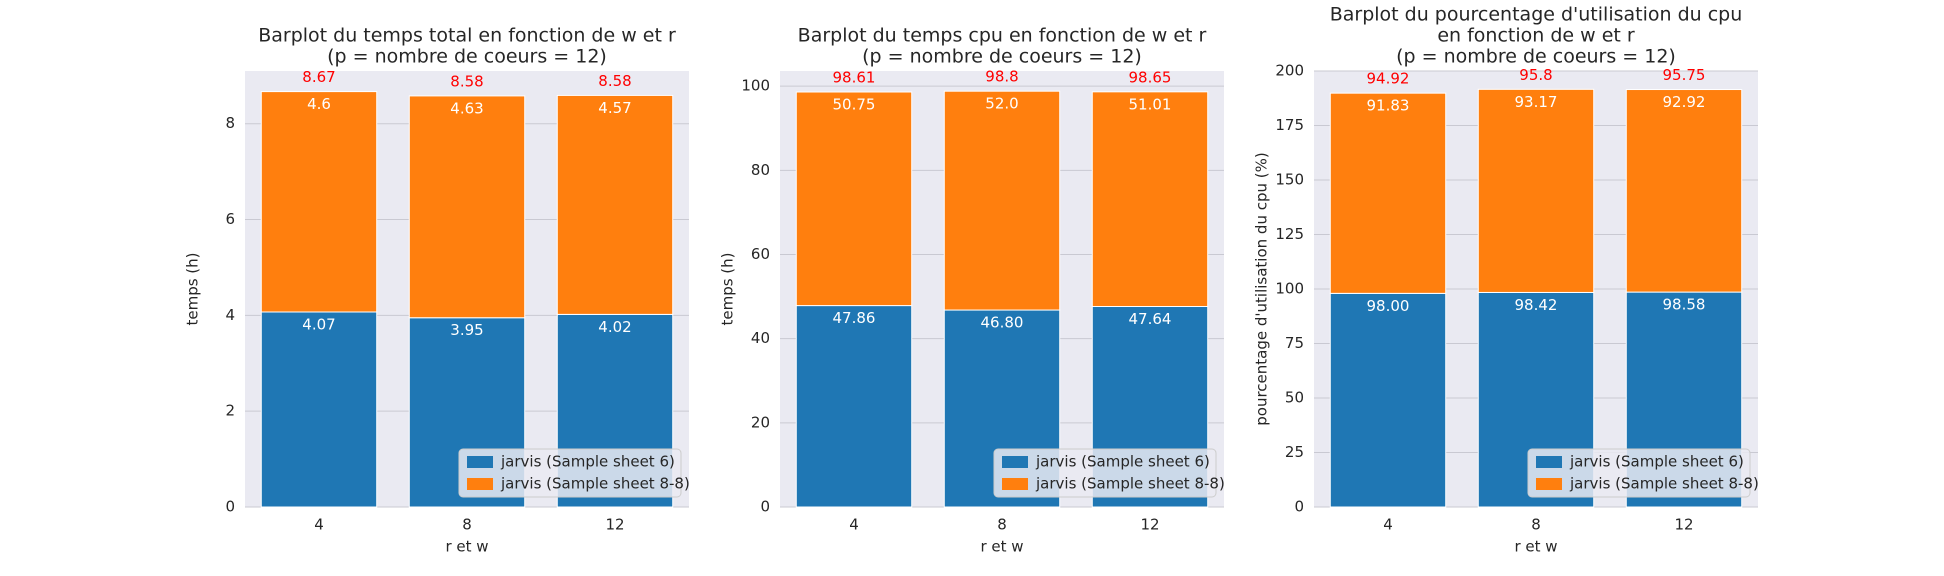 This screenshot has width=1944, height=576. I want to click on value-label: 92.92, so click(1684, 102).